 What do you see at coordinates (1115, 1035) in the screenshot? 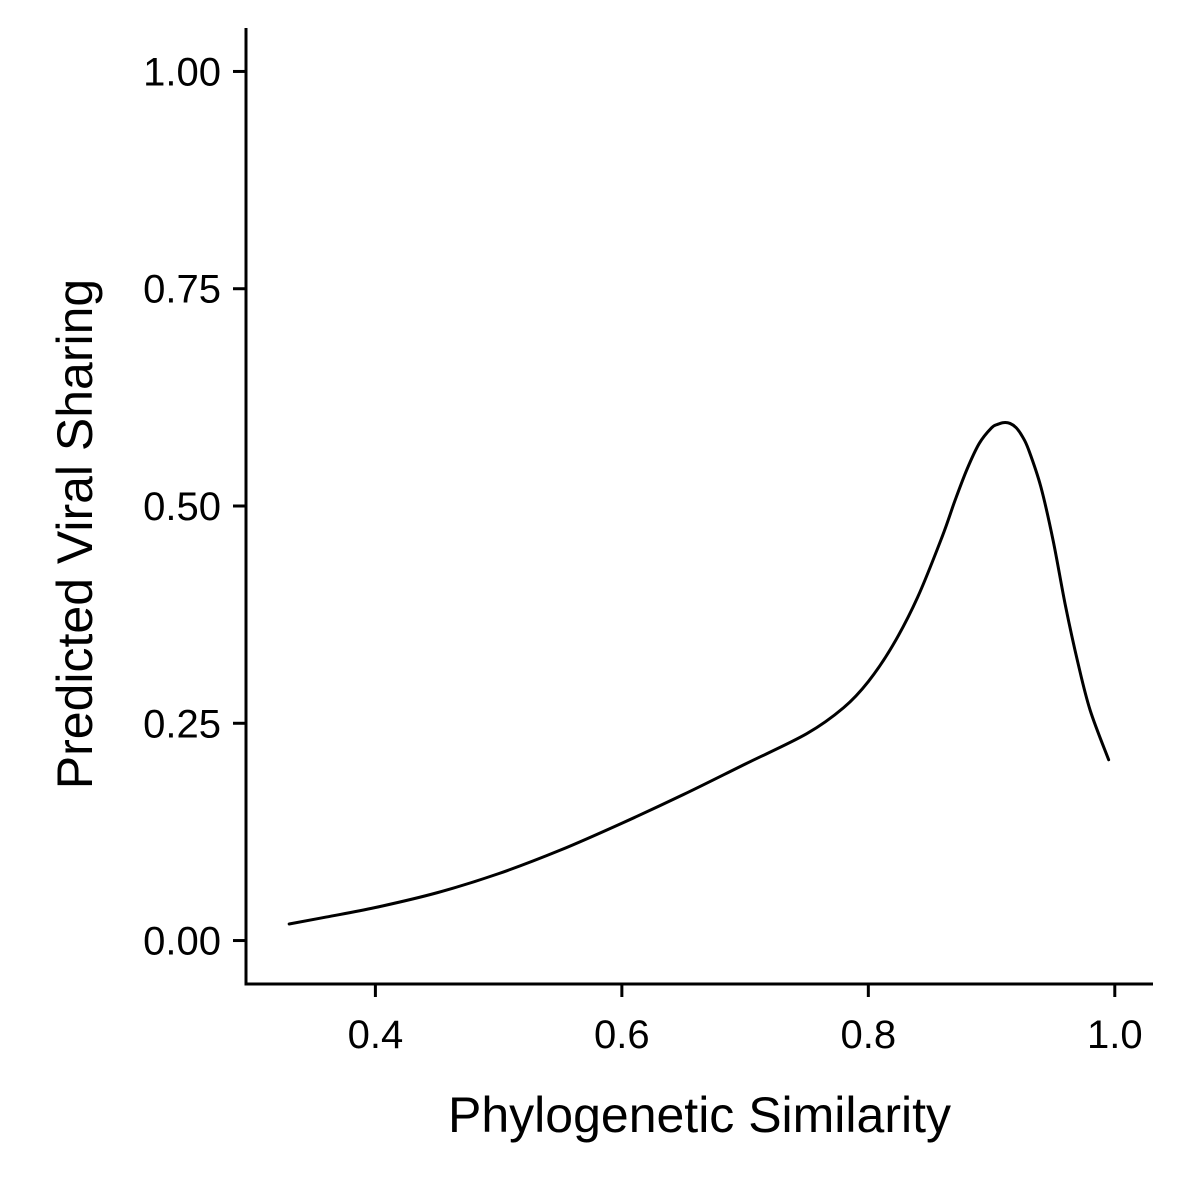
I see `x-tick-label: 1.0` at bounding box center [1115, 1035].